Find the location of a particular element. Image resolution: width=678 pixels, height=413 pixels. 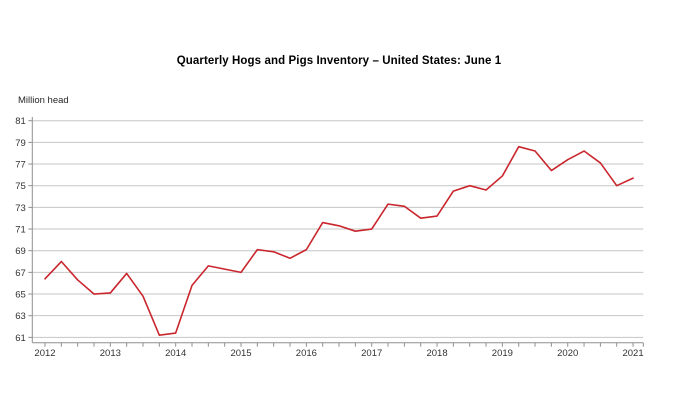

x-tick-label: 2021 is located at coordinates (632, 353).